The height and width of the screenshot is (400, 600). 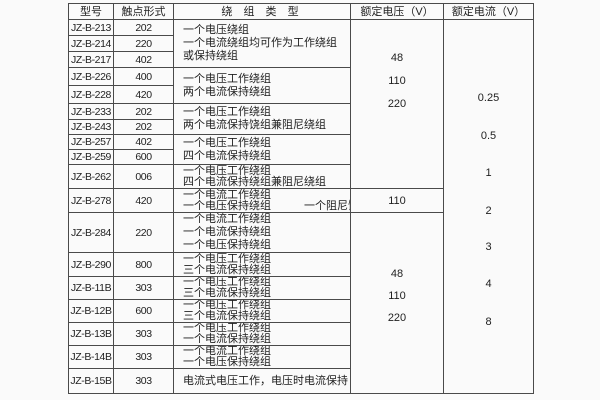 I want to click on model-cell: JZ-B-243, so click(x=91, y=127).